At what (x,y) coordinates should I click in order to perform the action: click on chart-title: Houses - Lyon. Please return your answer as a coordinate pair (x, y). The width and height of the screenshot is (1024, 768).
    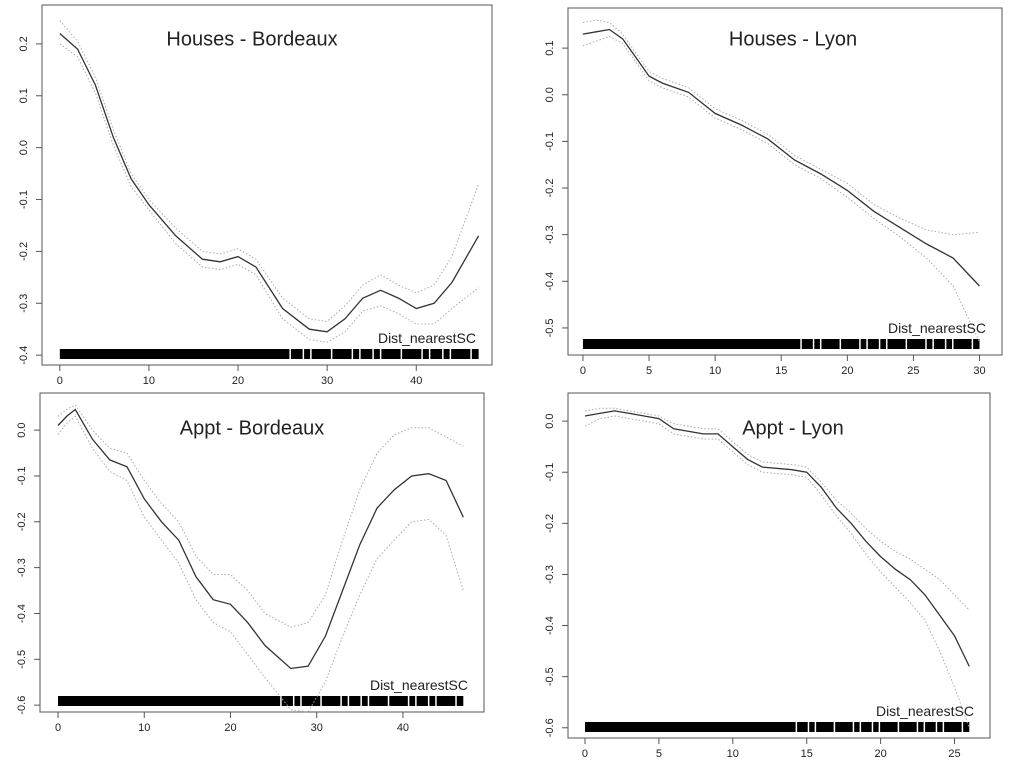
    Looking at the image, I should click on (793, 39).